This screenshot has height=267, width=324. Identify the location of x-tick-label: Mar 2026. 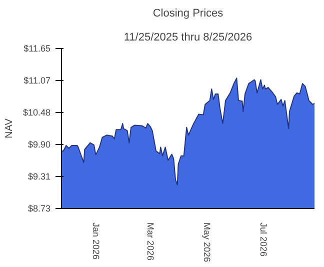
(150, 241).